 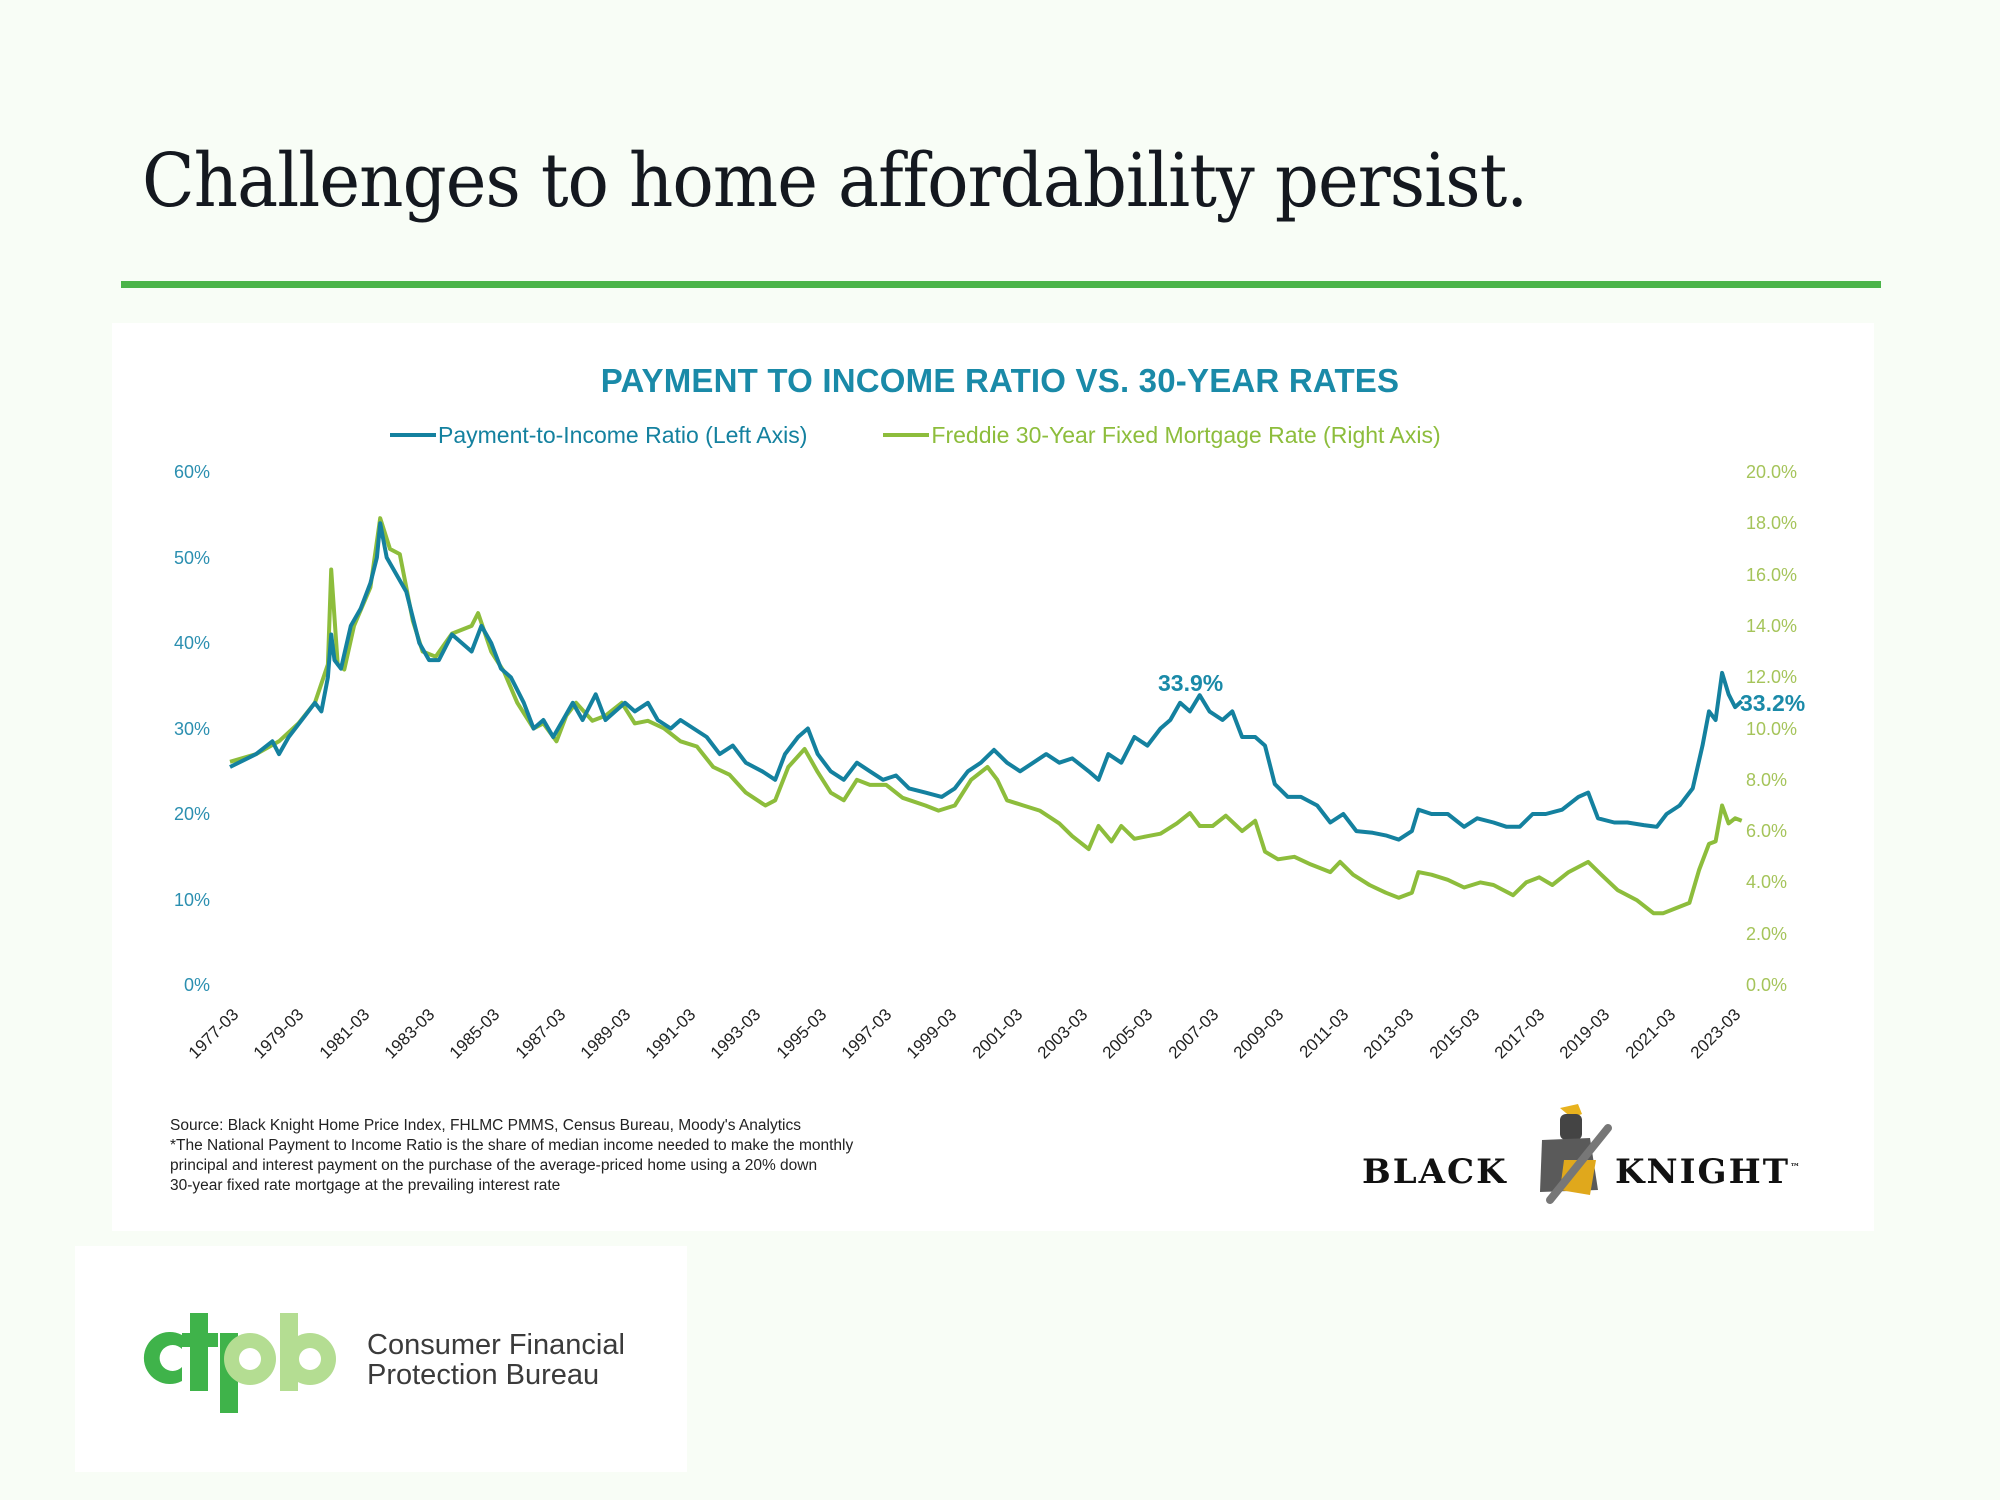 I want to click on left-axis-tick: 10%, so click(x=191, y=900).